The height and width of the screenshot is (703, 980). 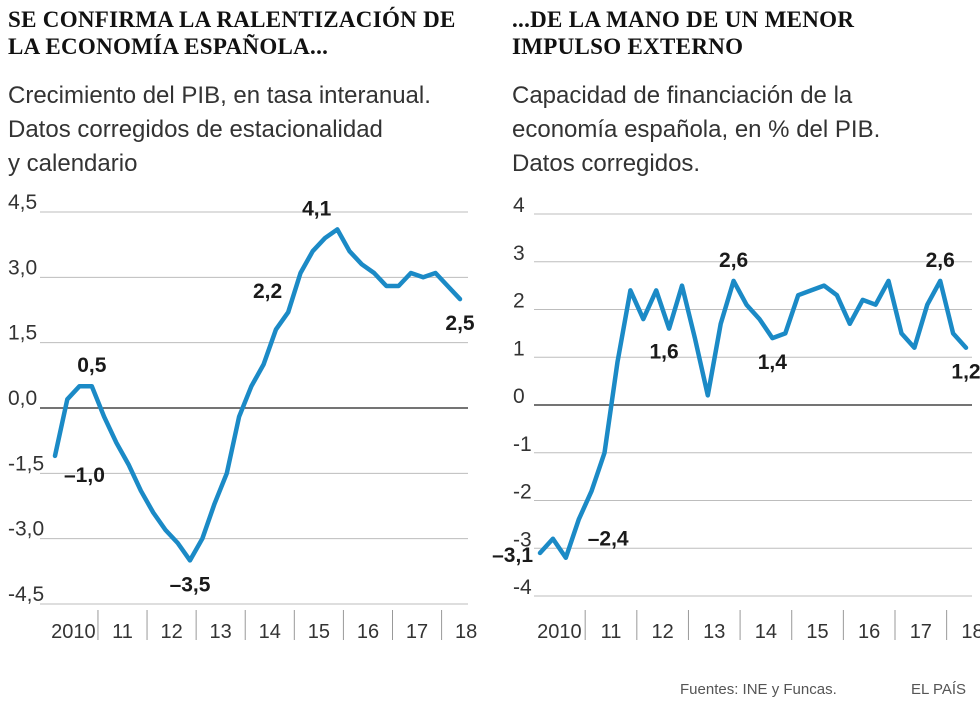 I want to click on left-y-tick-label: 4,5, so click(x=22, y=202).